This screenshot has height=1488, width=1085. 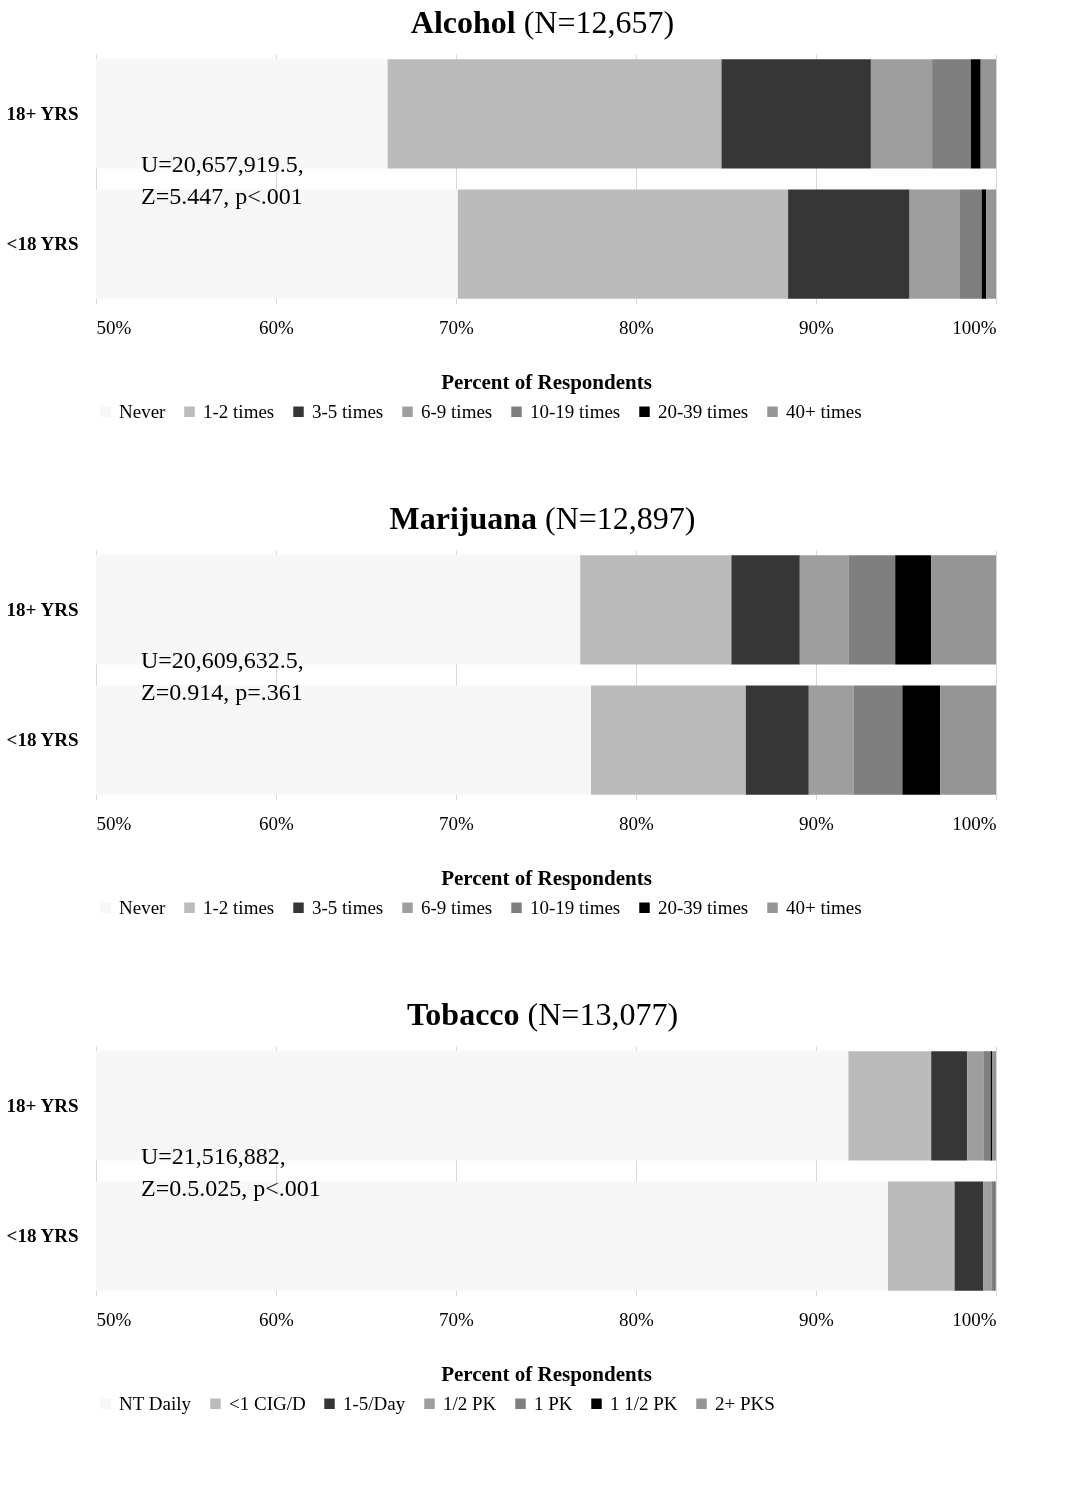 What do you see at coordinates (470, 1403) in the screenshot?
I see `legend-label: 1/2 PK` at bounding box center [470, 1403].